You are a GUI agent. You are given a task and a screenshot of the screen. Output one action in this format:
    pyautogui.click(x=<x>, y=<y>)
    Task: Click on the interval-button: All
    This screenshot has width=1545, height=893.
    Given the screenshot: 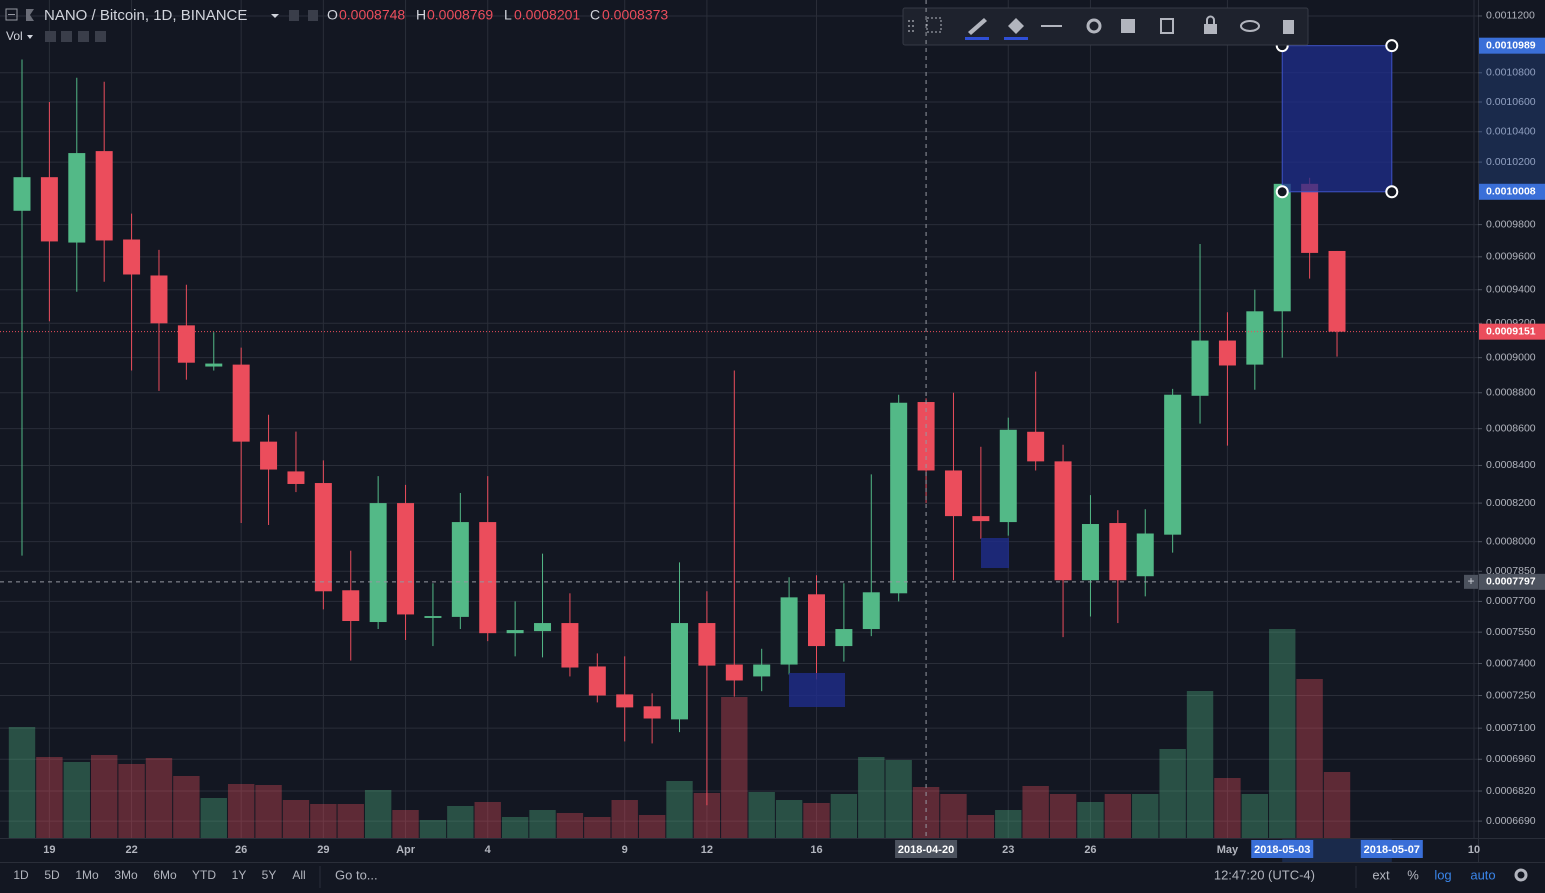 What is the action you would take?
    pyautogui.click(x=298, y=875)
    